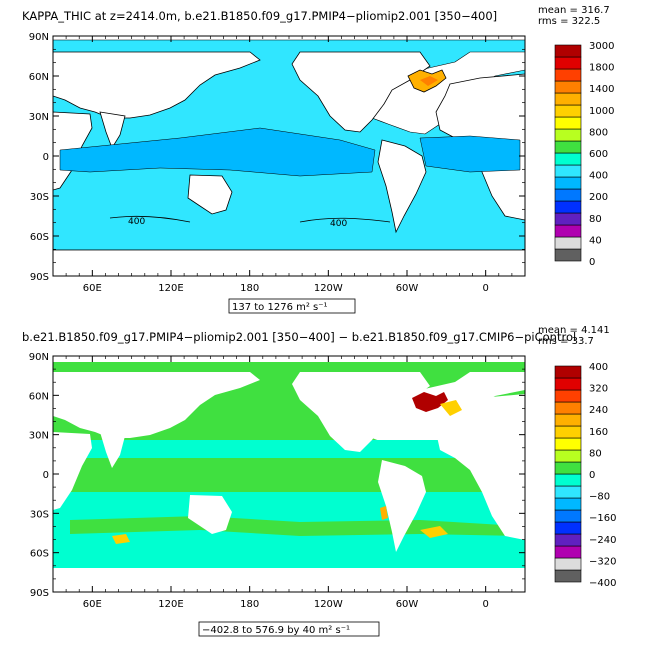 The width and height of the screenshot is (647, 647). What do you see at coordinates (402, 186) in the screenshot?
I see `panel-1-land-samerica` at bounding box center [402, 186].